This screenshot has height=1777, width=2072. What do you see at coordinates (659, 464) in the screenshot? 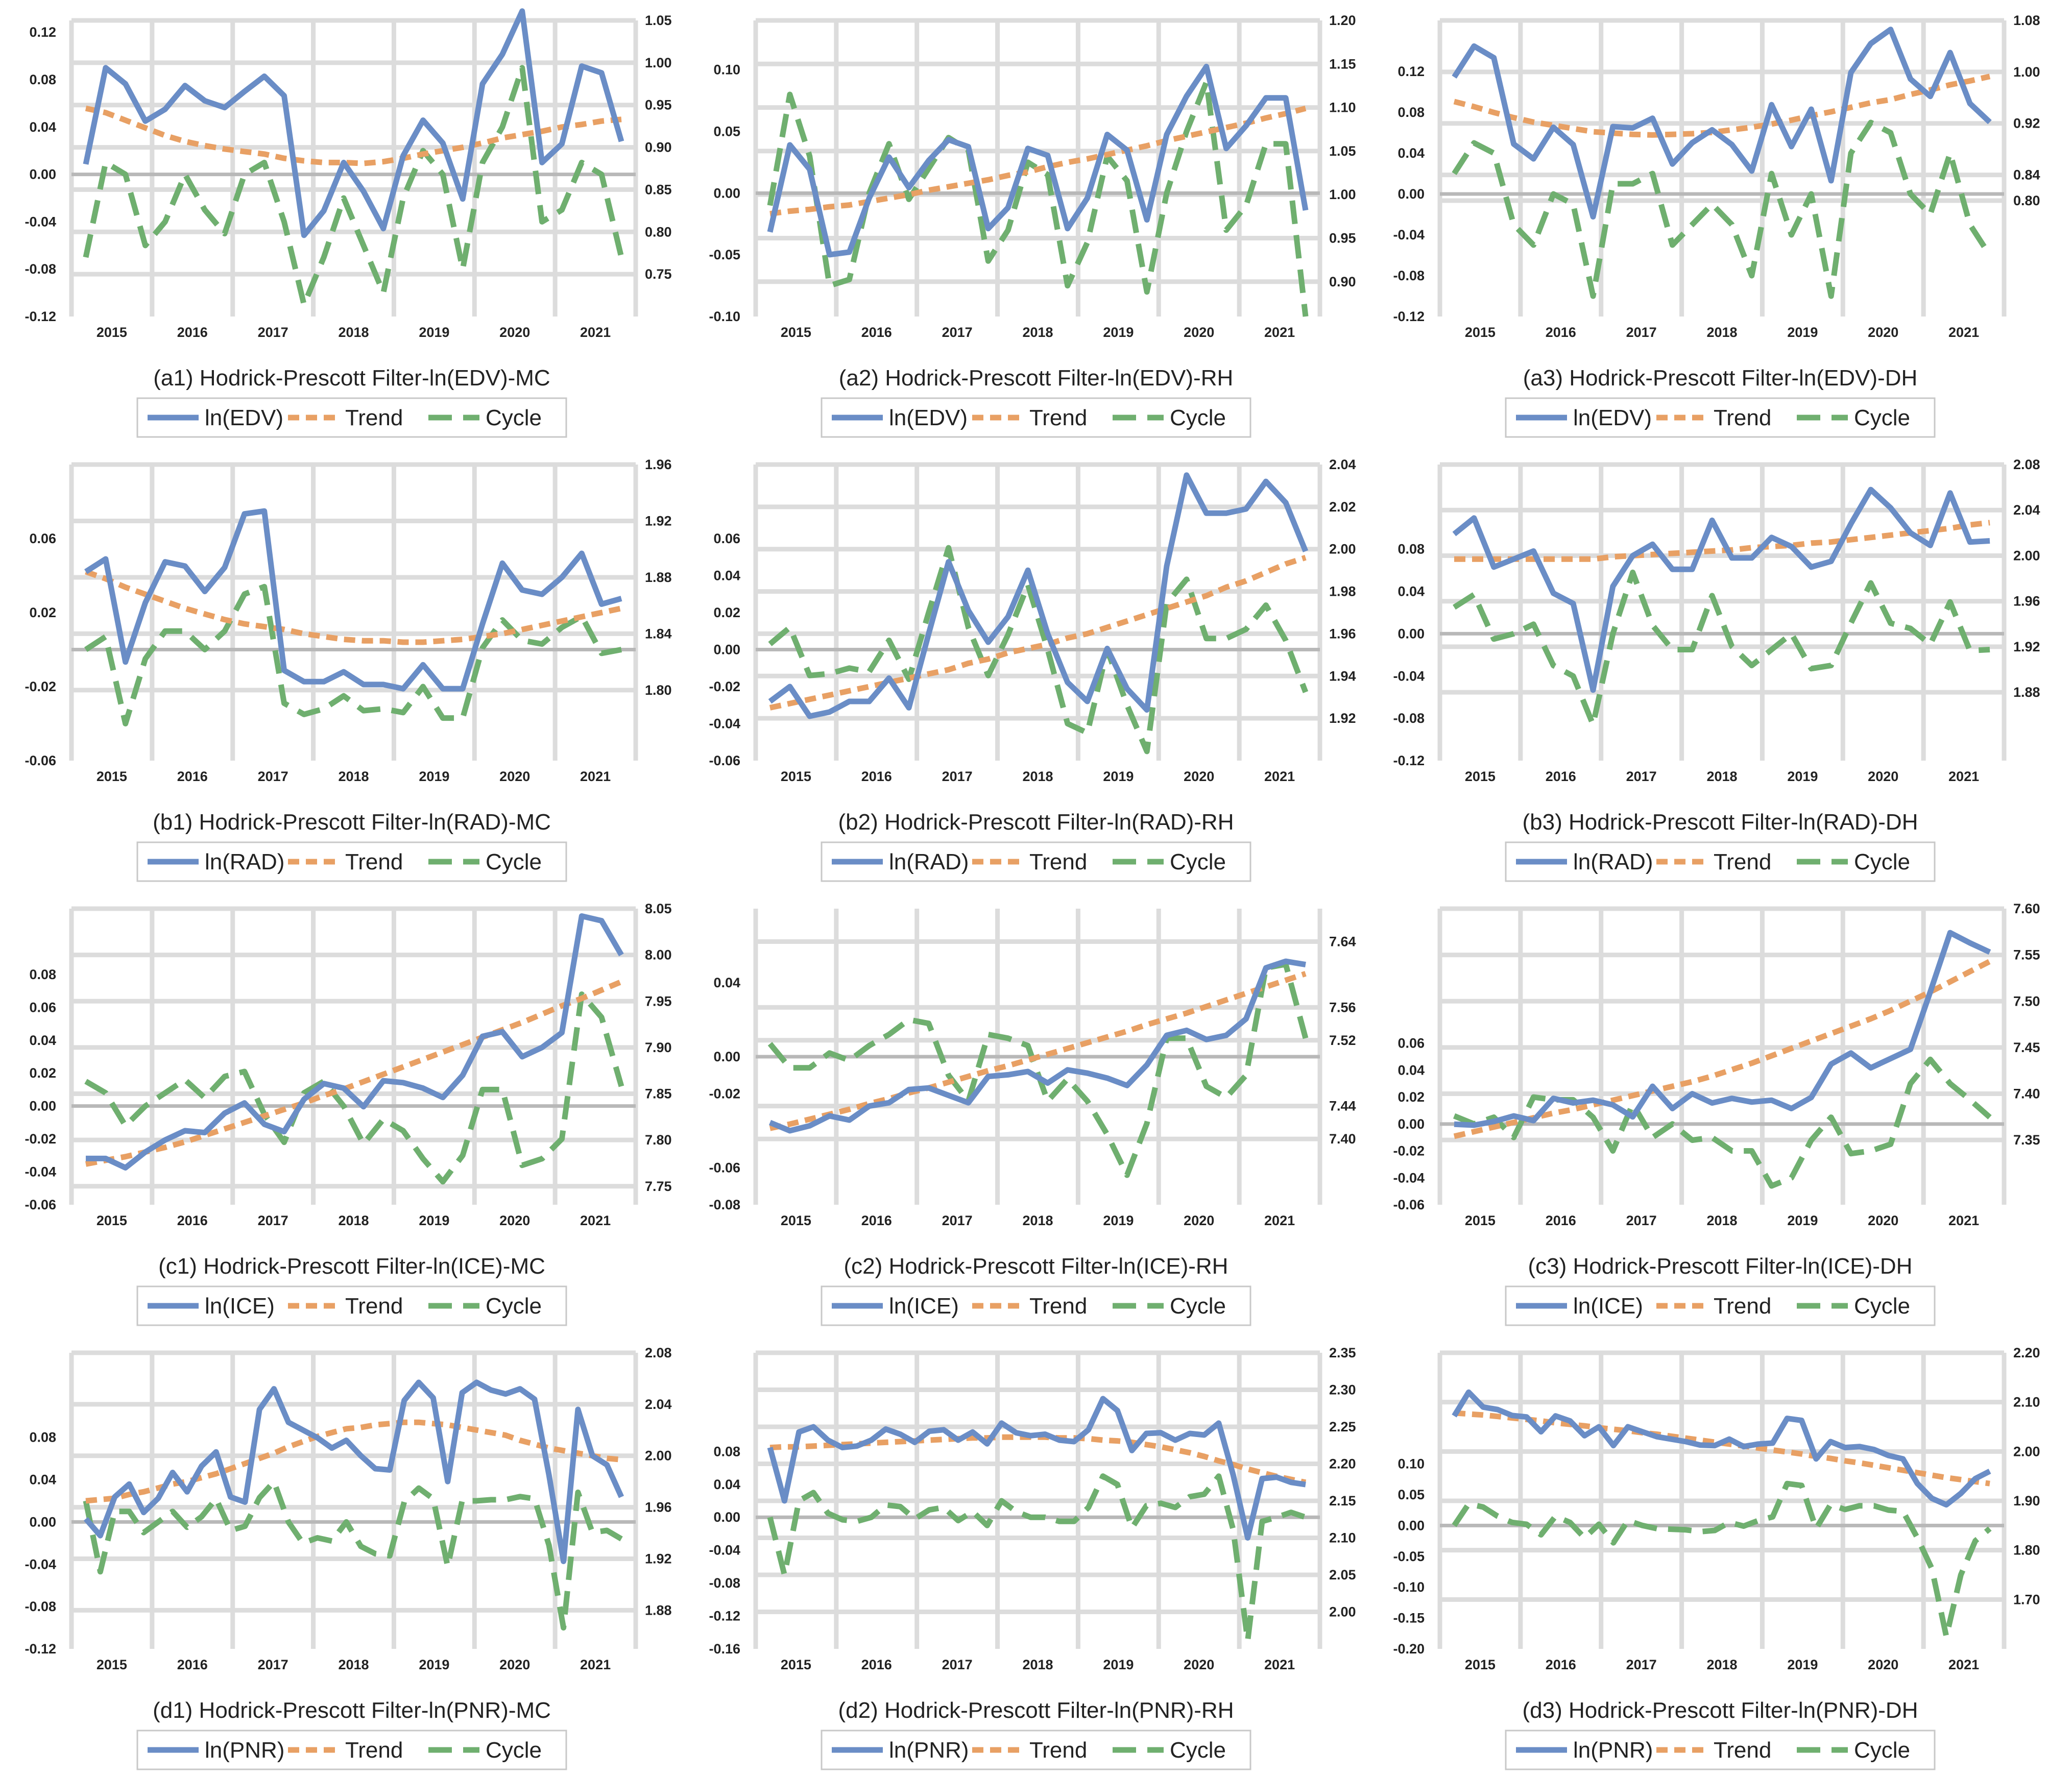
I see `right-tick-label: 1.96` at bounding box center [659, 464].